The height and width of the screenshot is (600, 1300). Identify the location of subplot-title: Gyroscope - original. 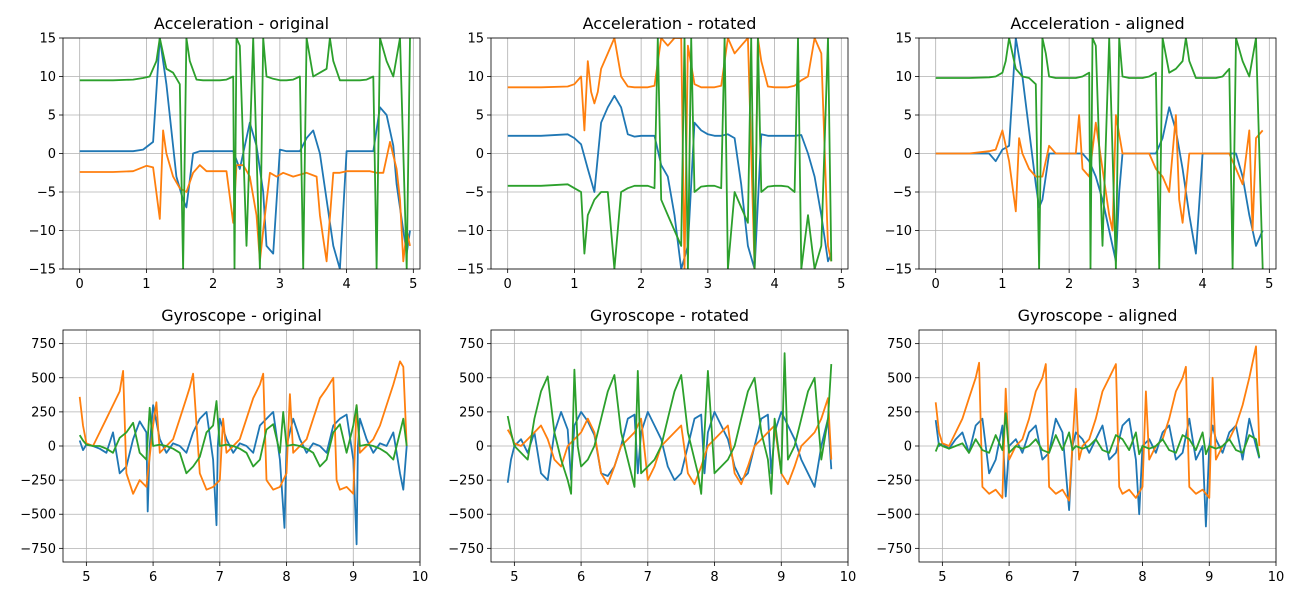
(241, 315).